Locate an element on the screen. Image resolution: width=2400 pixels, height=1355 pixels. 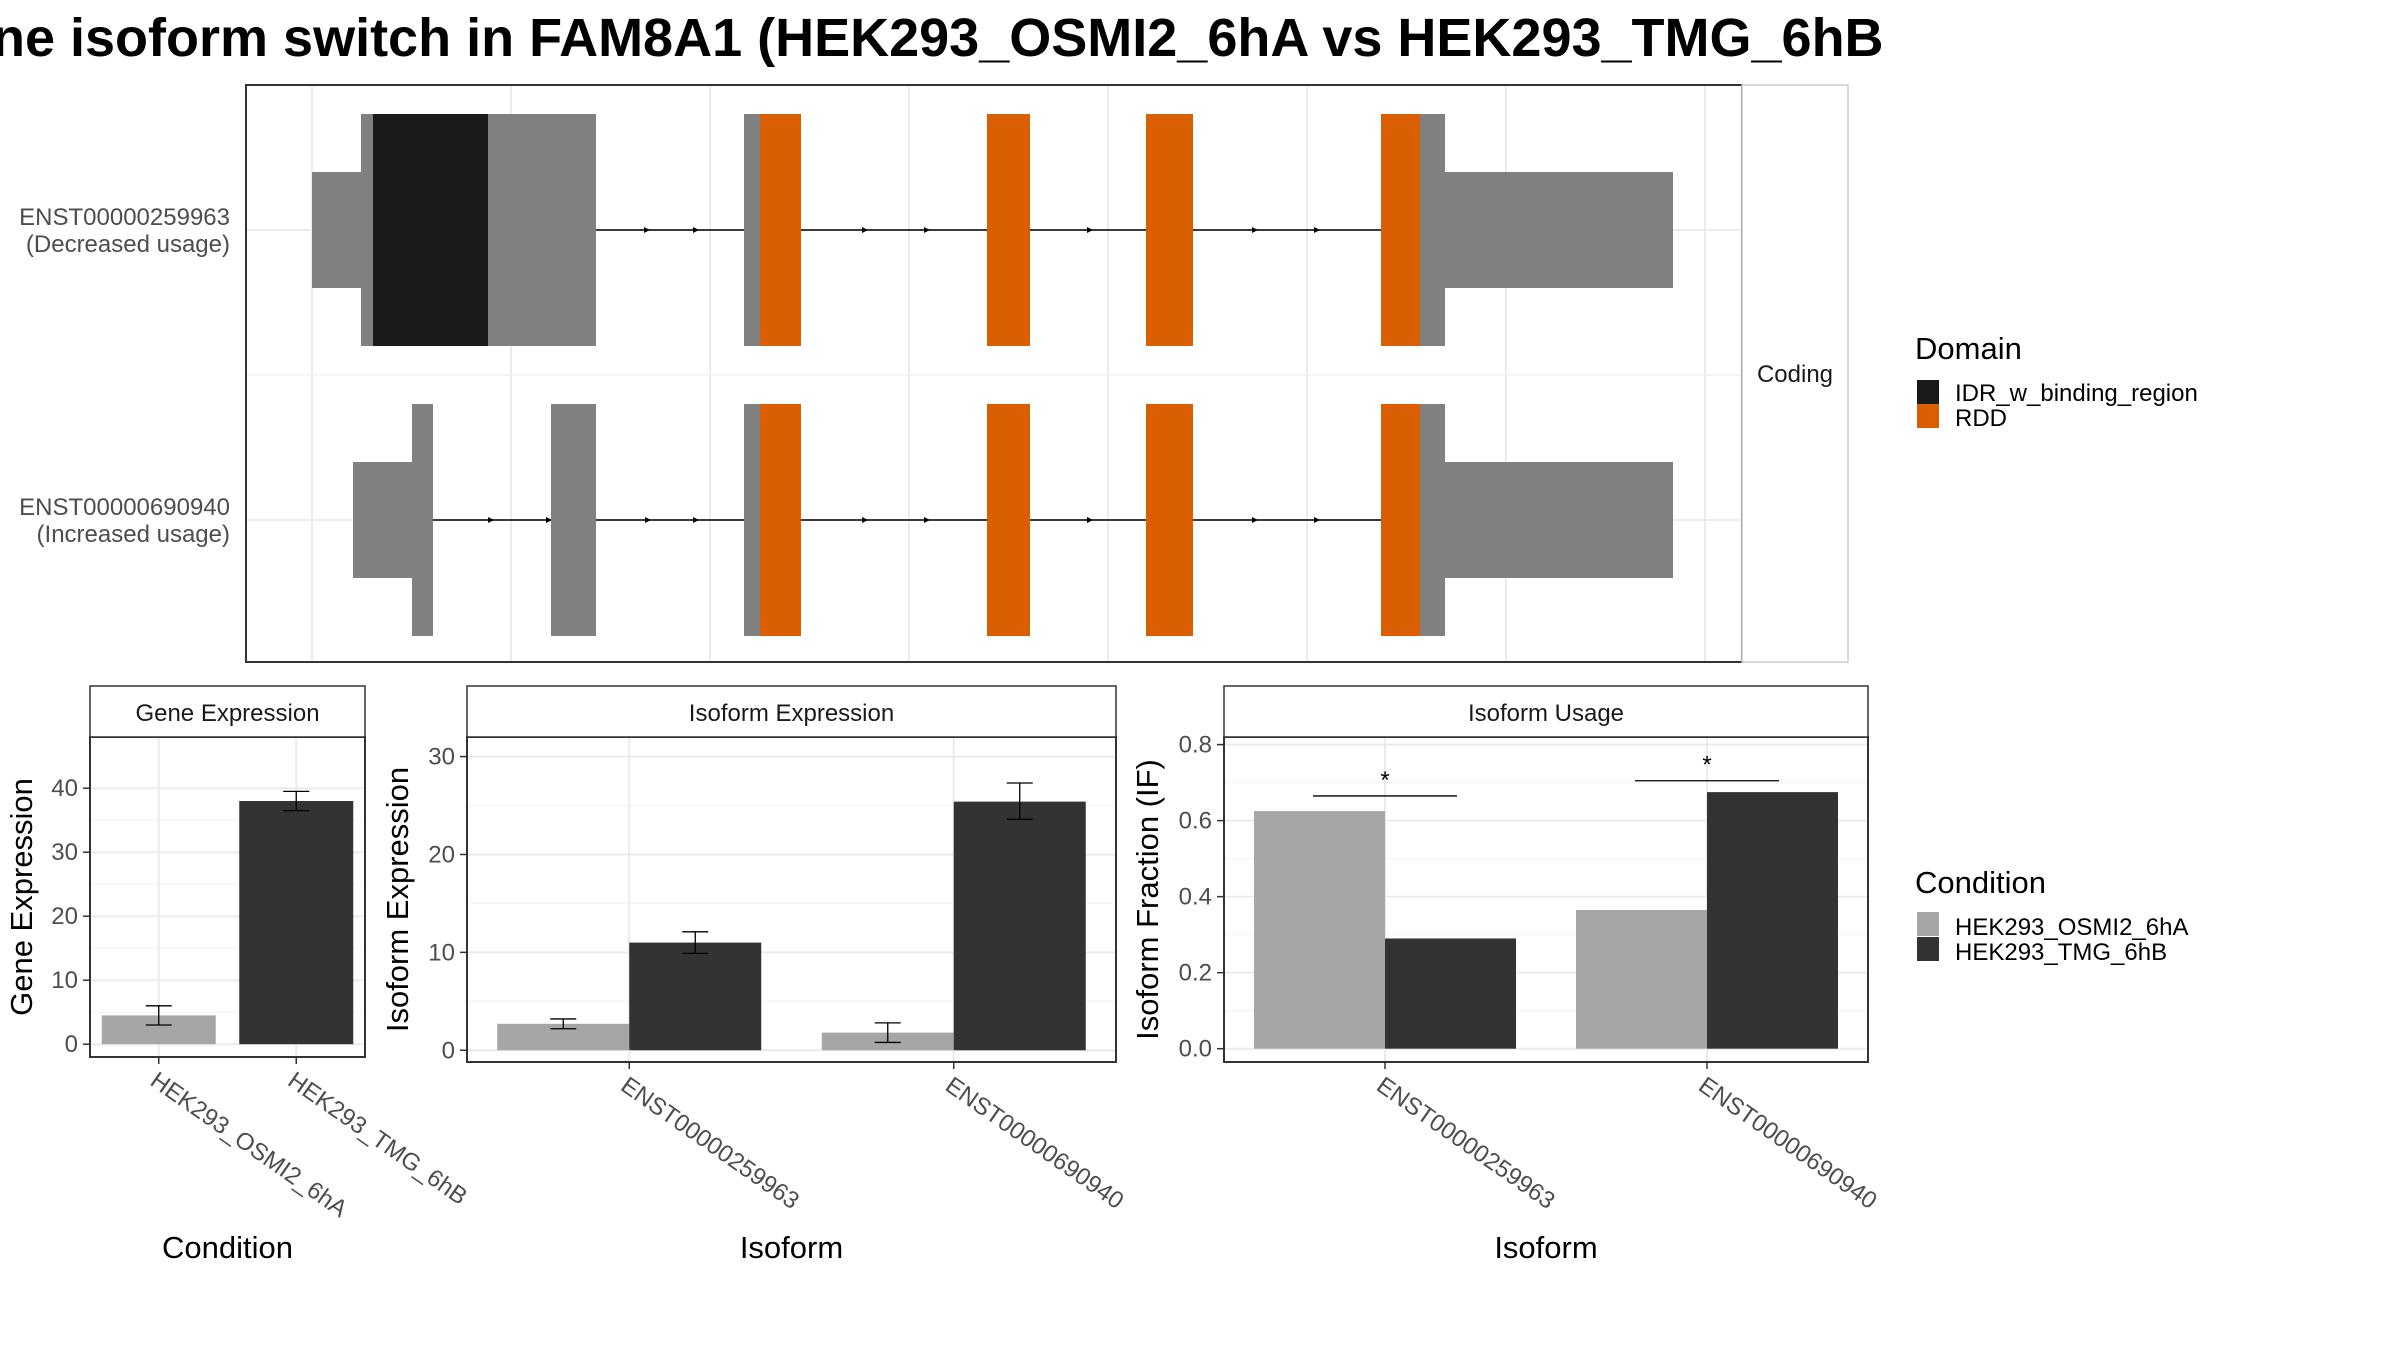
transcript-label: ENST00000259963 is located at coordinates (124, 217).